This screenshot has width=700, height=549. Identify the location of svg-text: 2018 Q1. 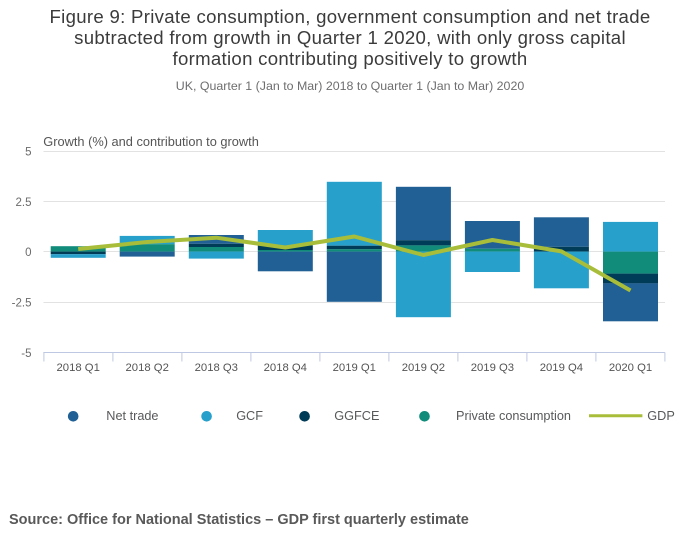
(78, 368).